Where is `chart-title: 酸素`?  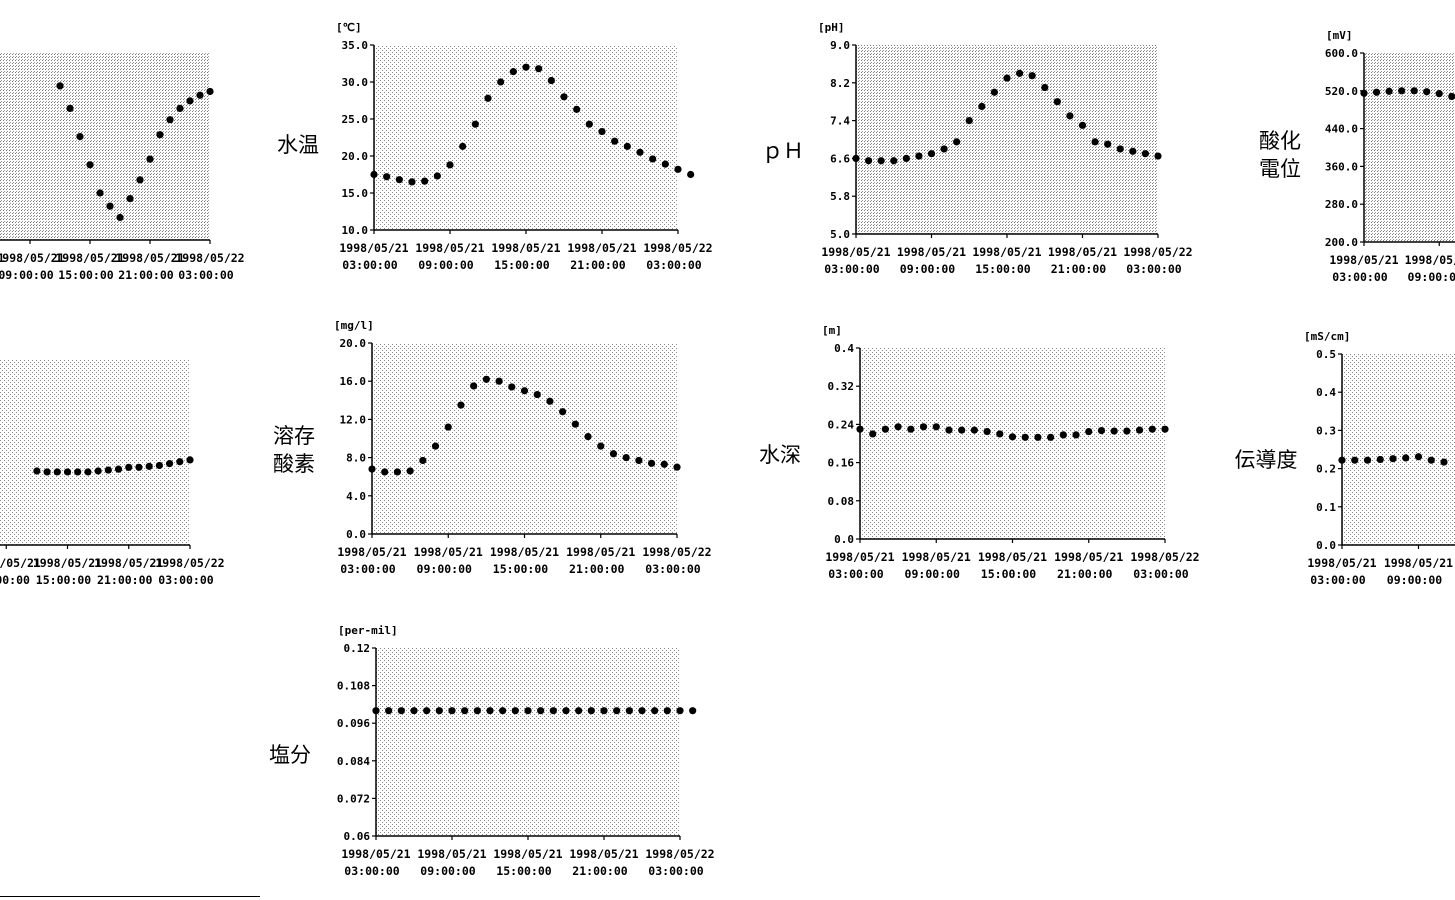
chart-title: 酸素 is located at coordinates (294, 464).